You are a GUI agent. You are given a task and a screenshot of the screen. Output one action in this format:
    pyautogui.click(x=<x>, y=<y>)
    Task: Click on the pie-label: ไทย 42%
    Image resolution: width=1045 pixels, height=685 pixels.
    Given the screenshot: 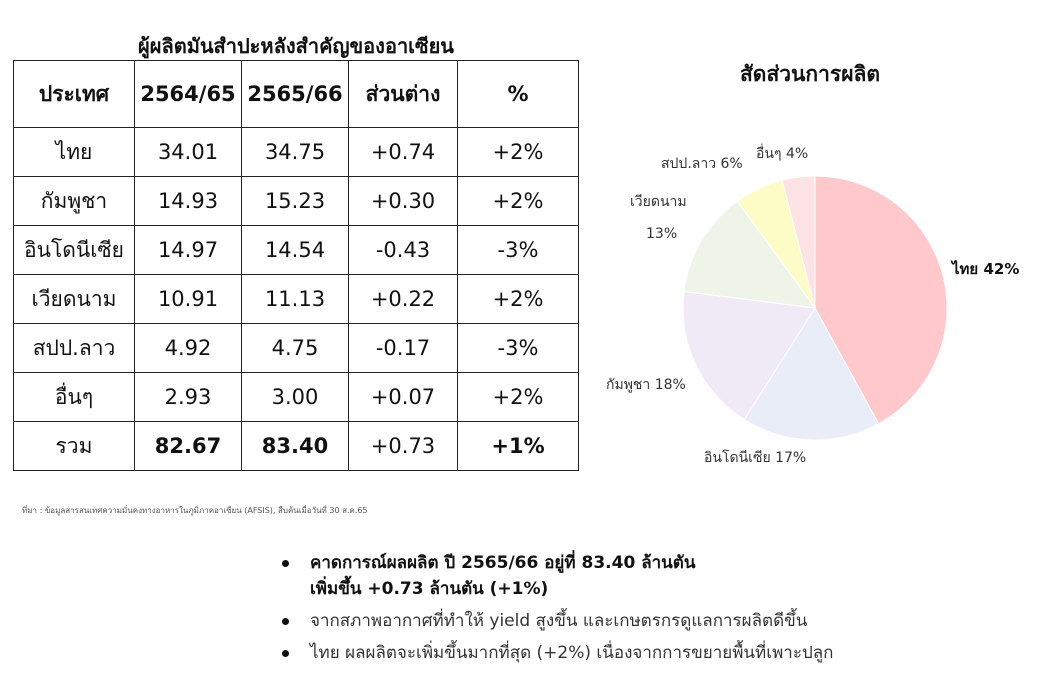 What is the action you would take?
    pyautogui.click(x=984, y=268)
    